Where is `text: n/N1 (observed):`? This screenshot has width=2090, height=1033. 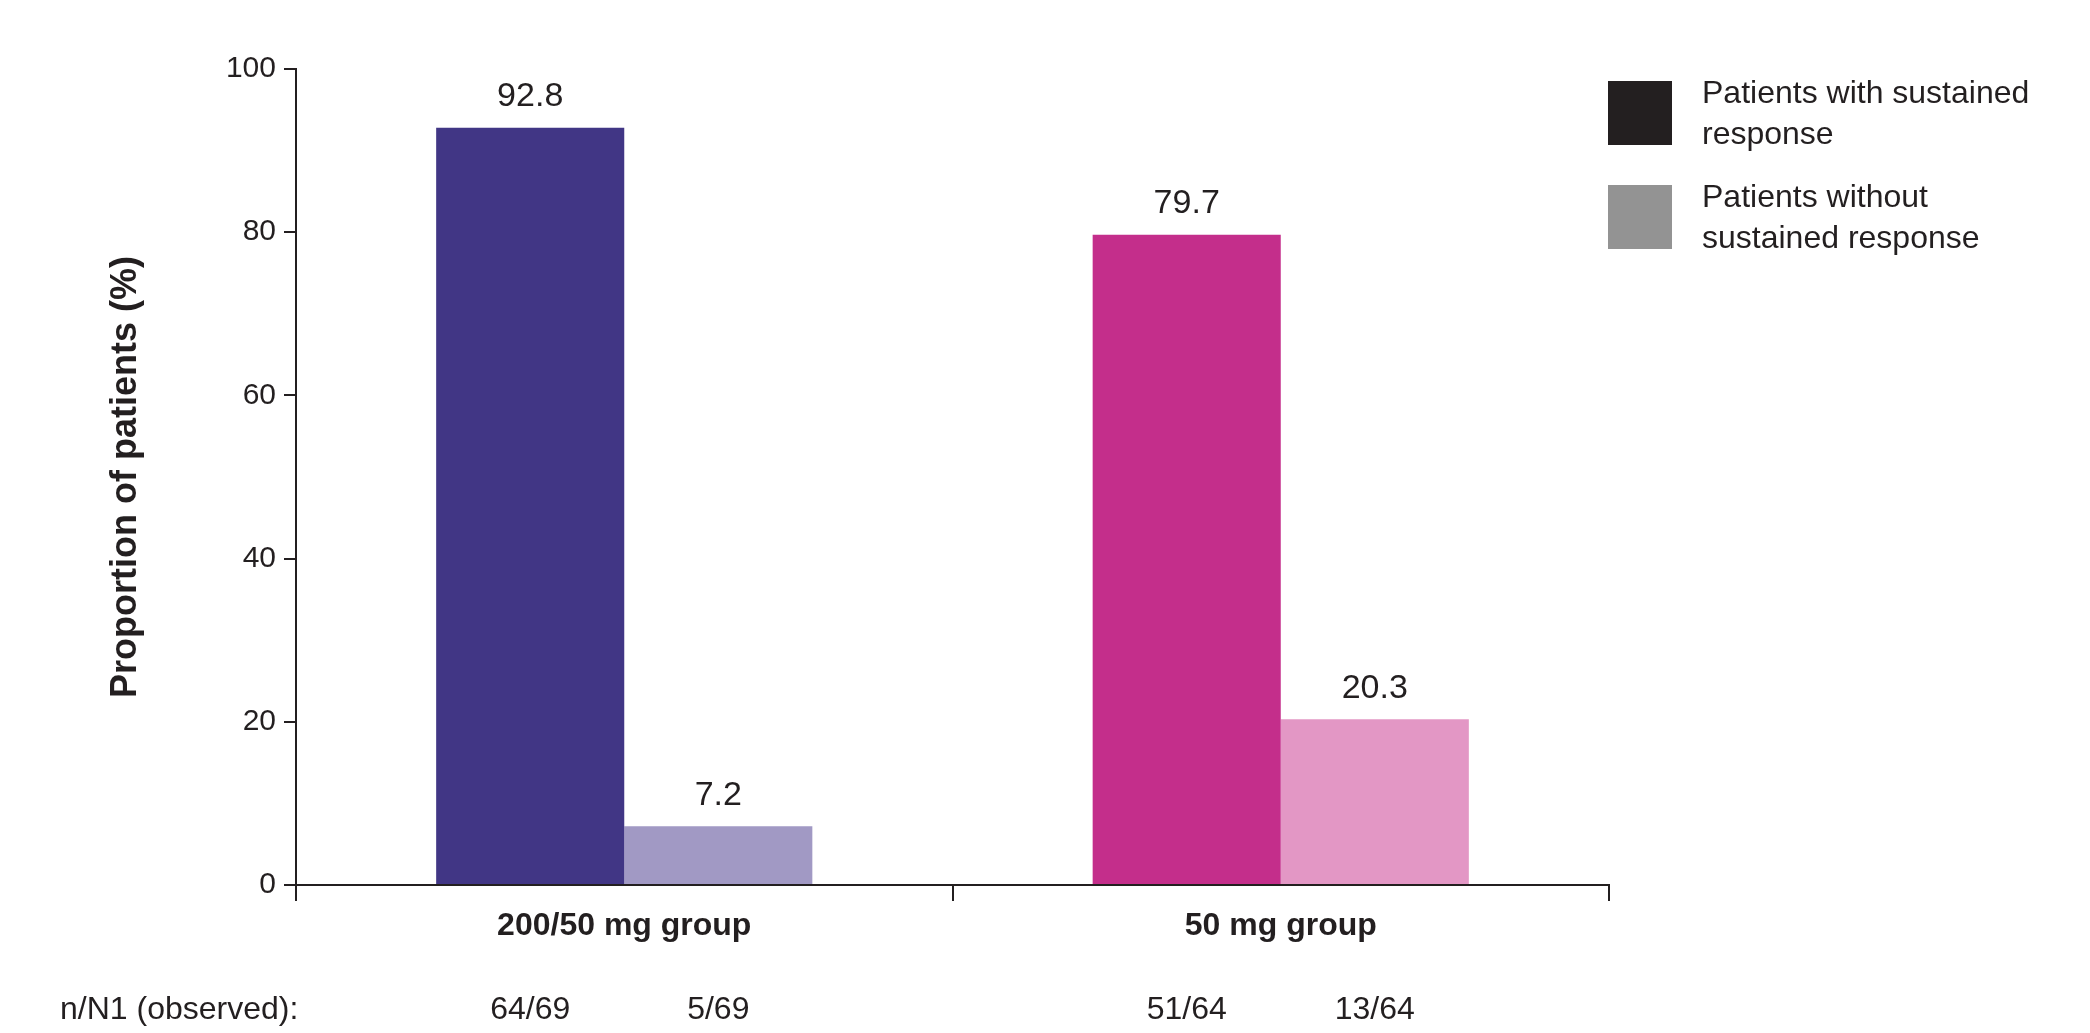
text: n/N1 (observed): is located at coordinates (179, 1007).